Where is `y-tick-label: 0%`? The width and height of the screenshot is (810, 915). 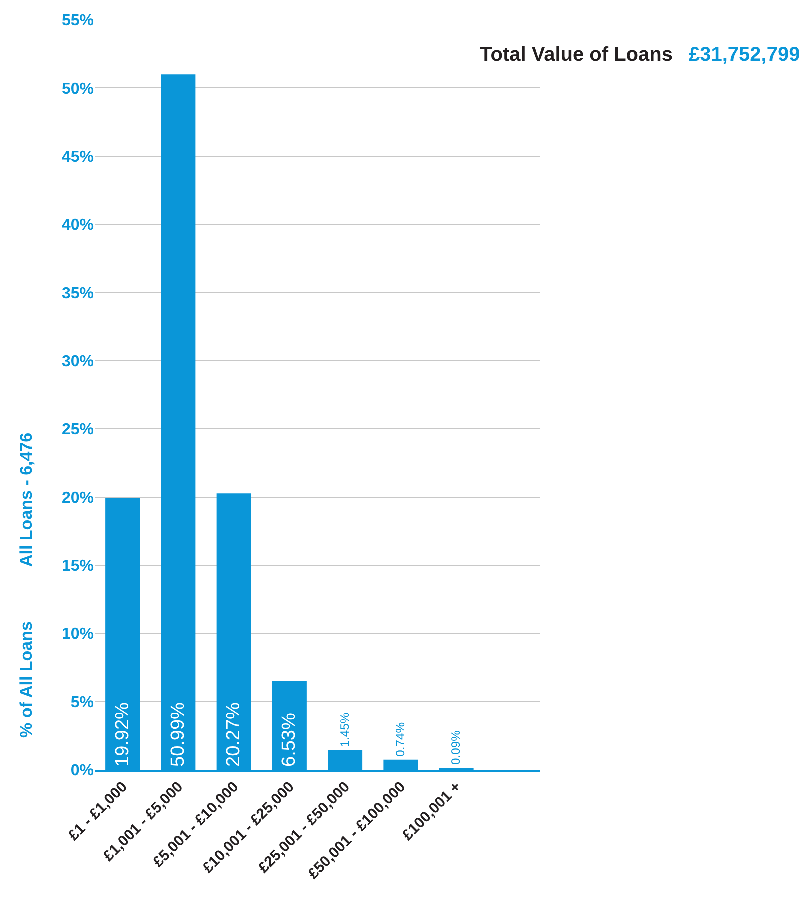
y-tick-label: 0% is located at coordinates (82, 771).